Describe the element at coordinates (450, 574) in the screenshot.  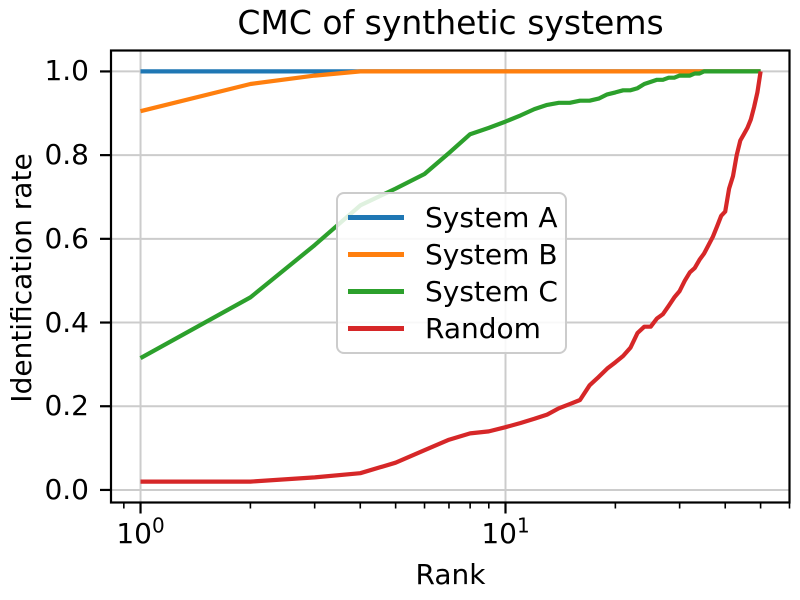
I see `x-axis-label: Rank` at that location.